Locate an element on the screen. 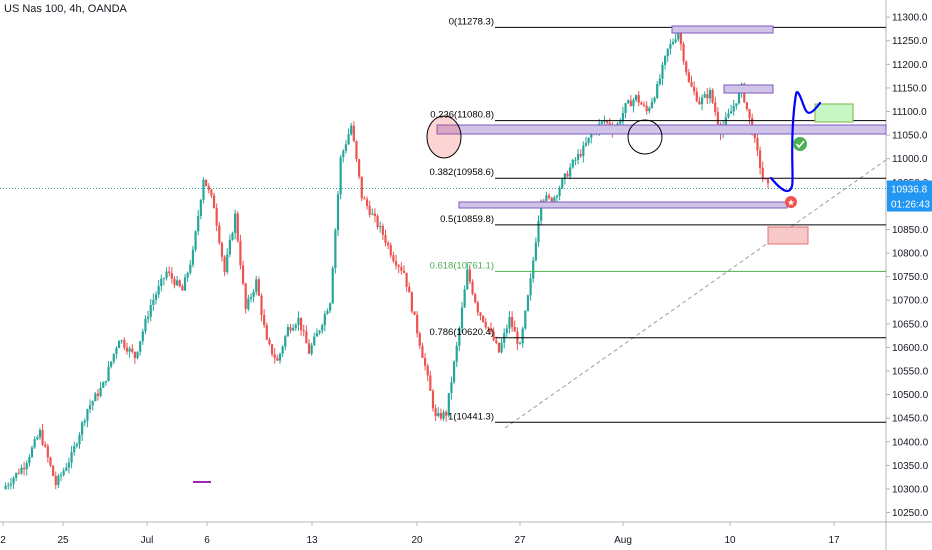 This screenshot has height=550, width=932. y-tick-label: 11100.0 is located at coordinates (909, 112).